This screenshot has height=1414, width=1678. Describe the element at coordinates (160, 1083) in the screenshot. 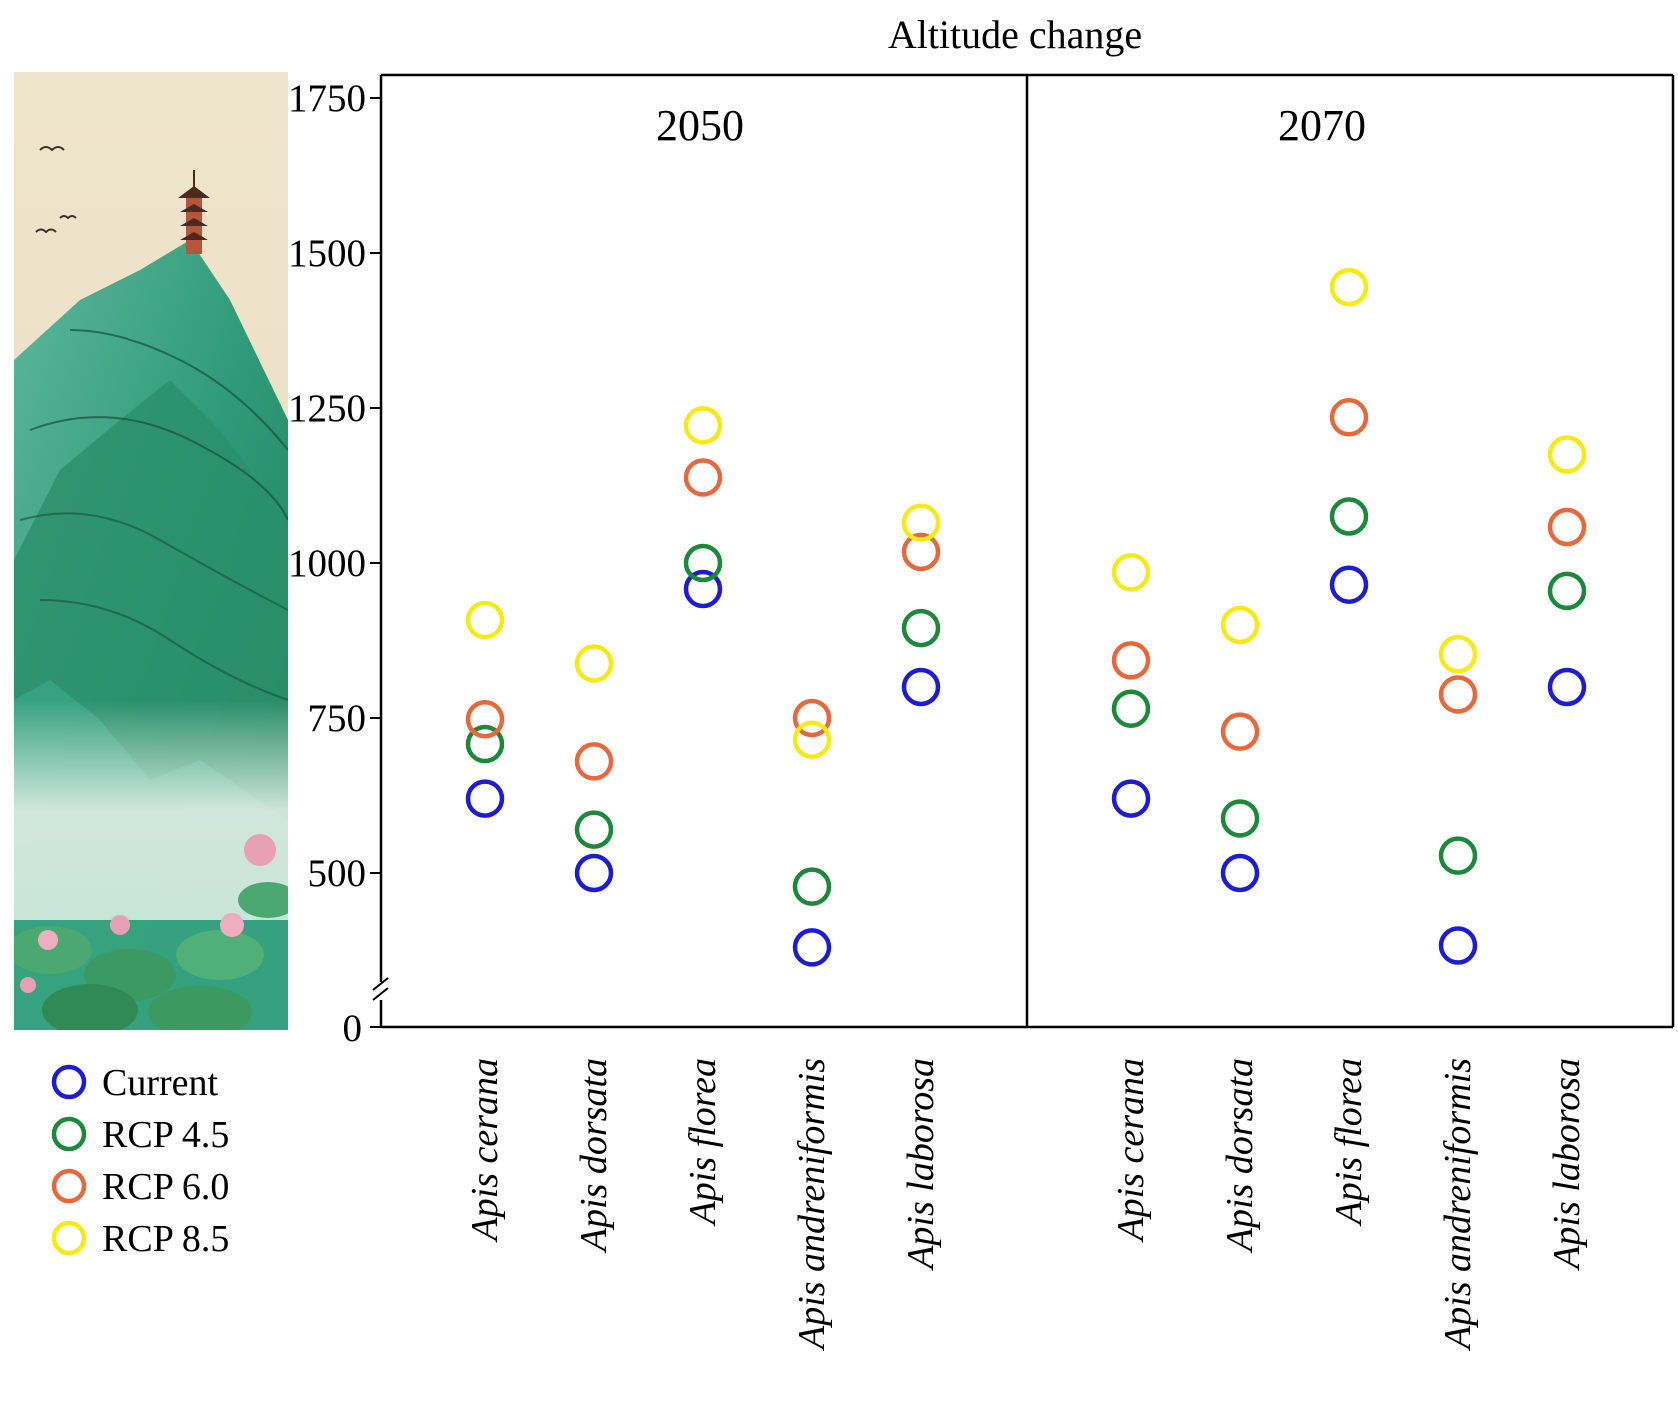

I see `legend-label: Current` at that location.